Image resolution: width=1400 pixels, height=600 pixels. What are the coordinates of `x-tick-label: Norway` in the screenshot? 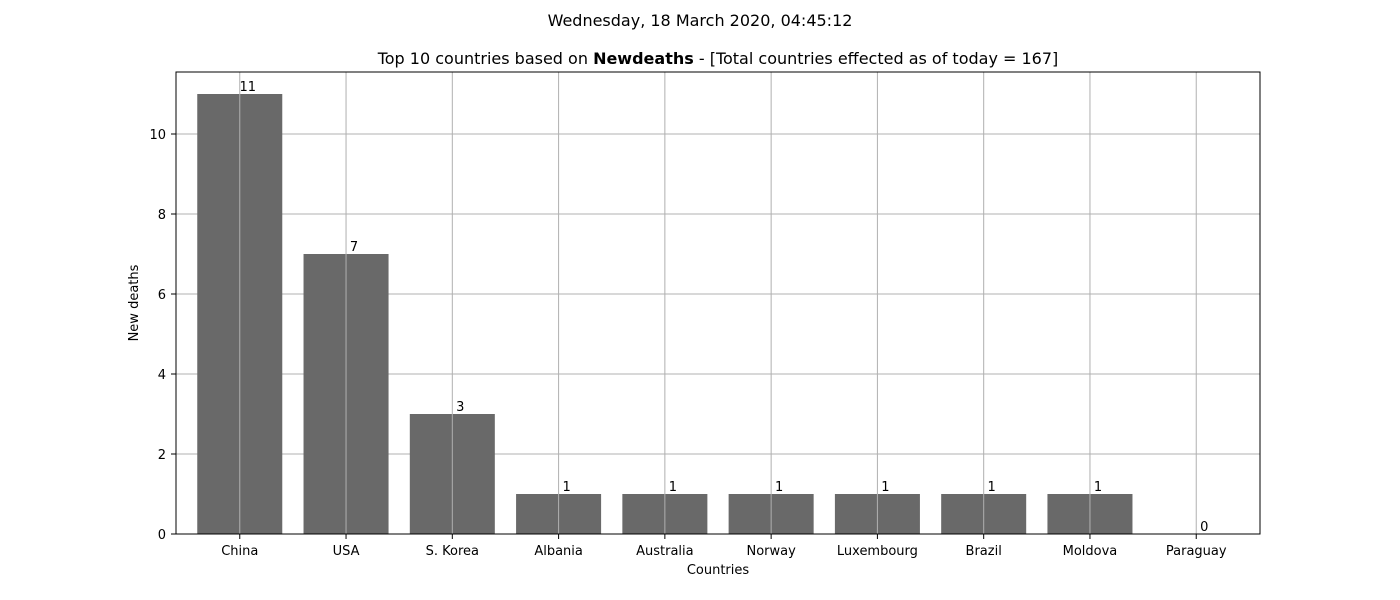 It's located at (771, 551).